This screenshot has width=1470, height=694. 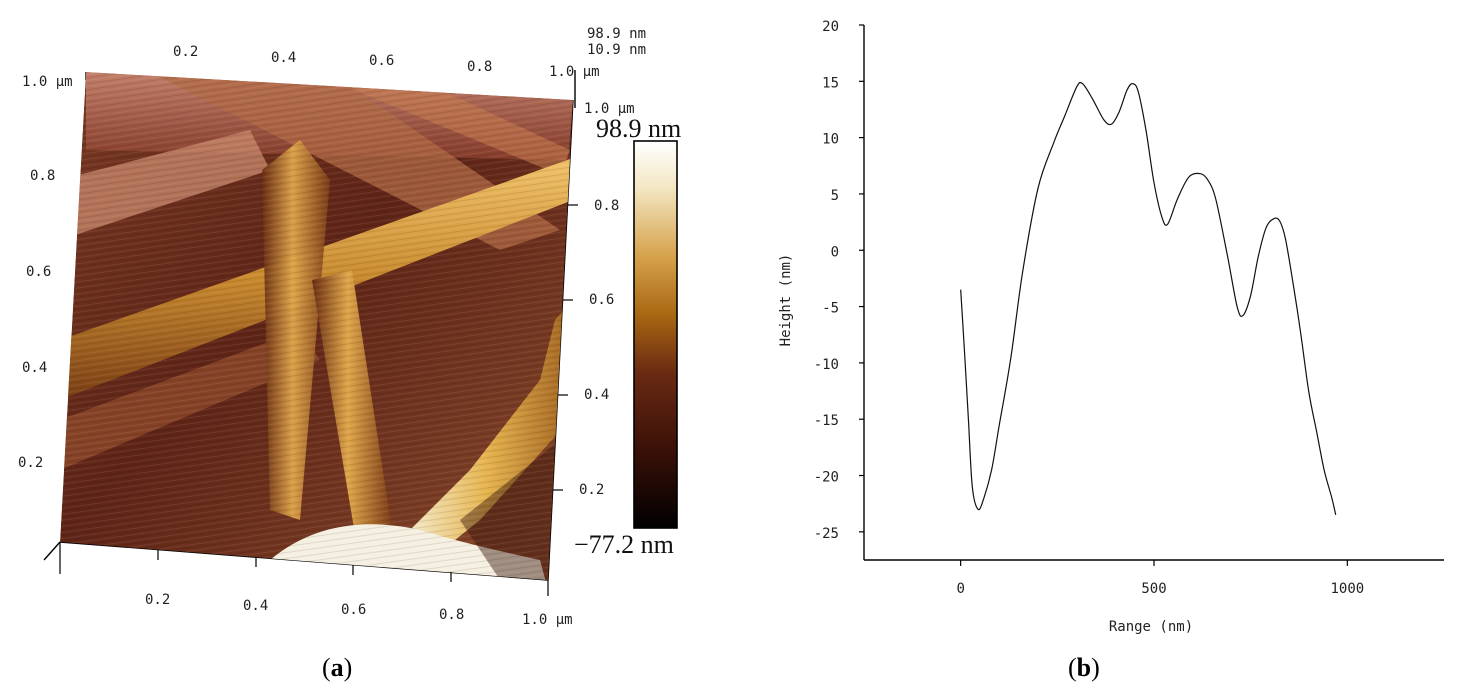 I want to click on panel-a-caption: (a), so click(x=337, y=667).